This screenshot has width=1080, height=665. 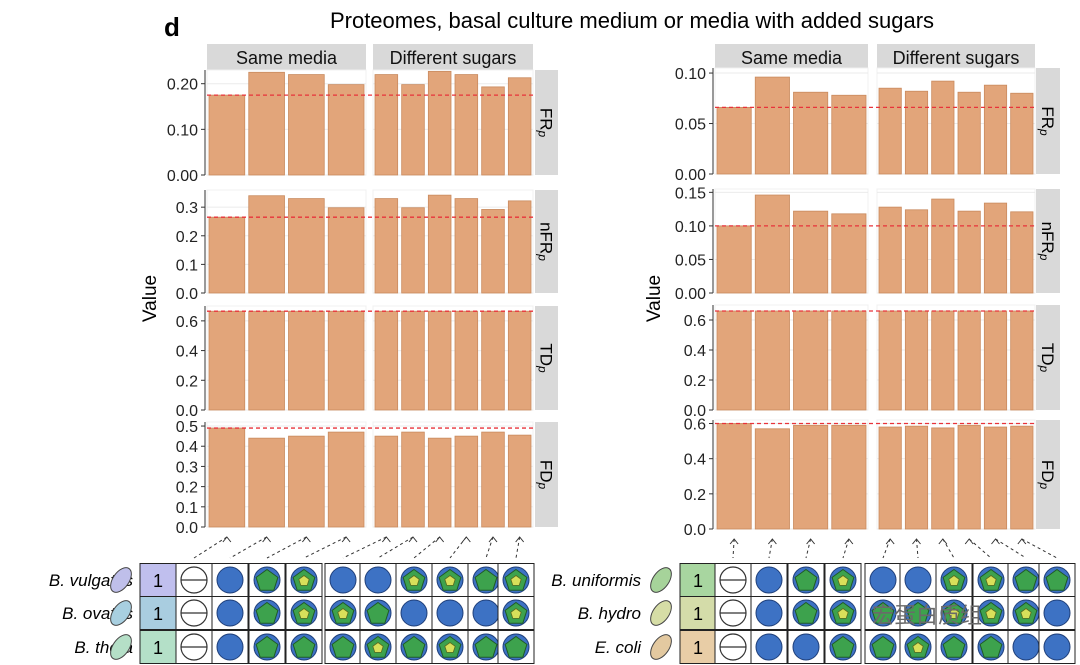 I want to click on y-tick-label: 0.10, so click(x=182, y=130).